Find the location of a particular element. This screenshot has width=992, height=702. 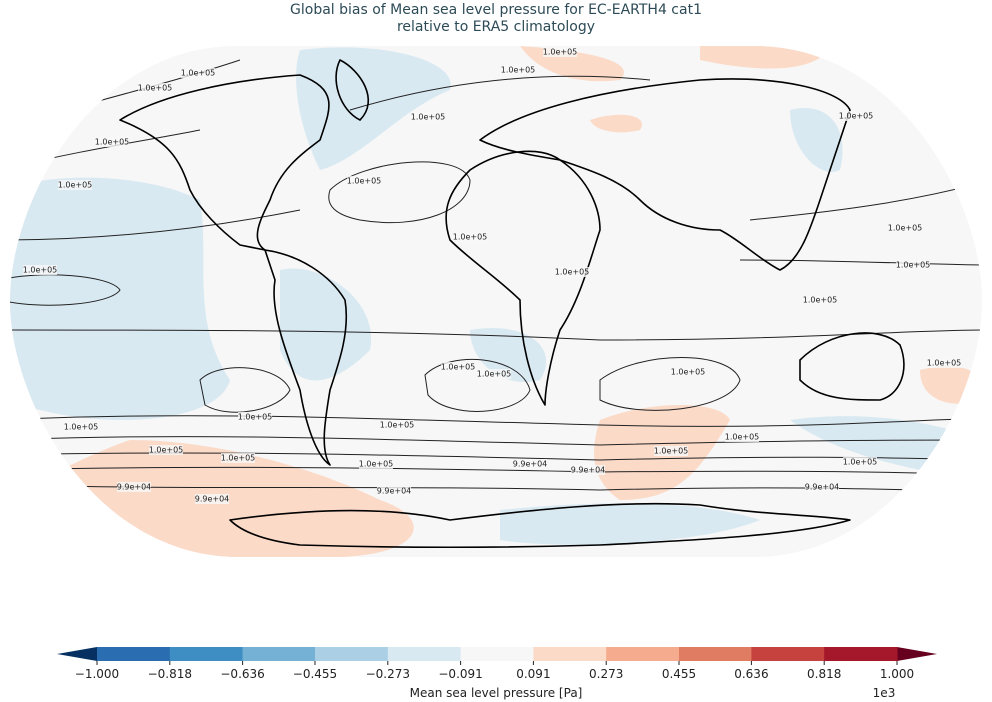

colorbar-over is located at coordinates (917, 654).